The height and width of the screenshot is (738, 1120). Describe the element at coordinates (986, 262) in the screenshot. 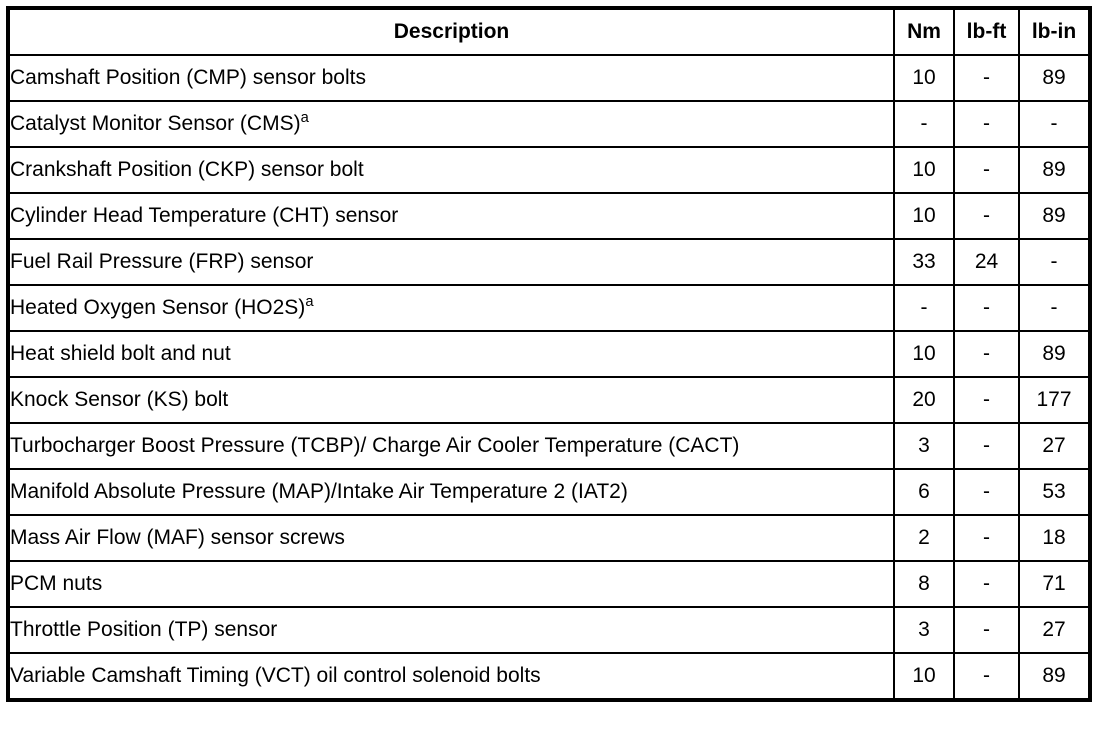

I see `lbft-value-cell: 24` at that location.